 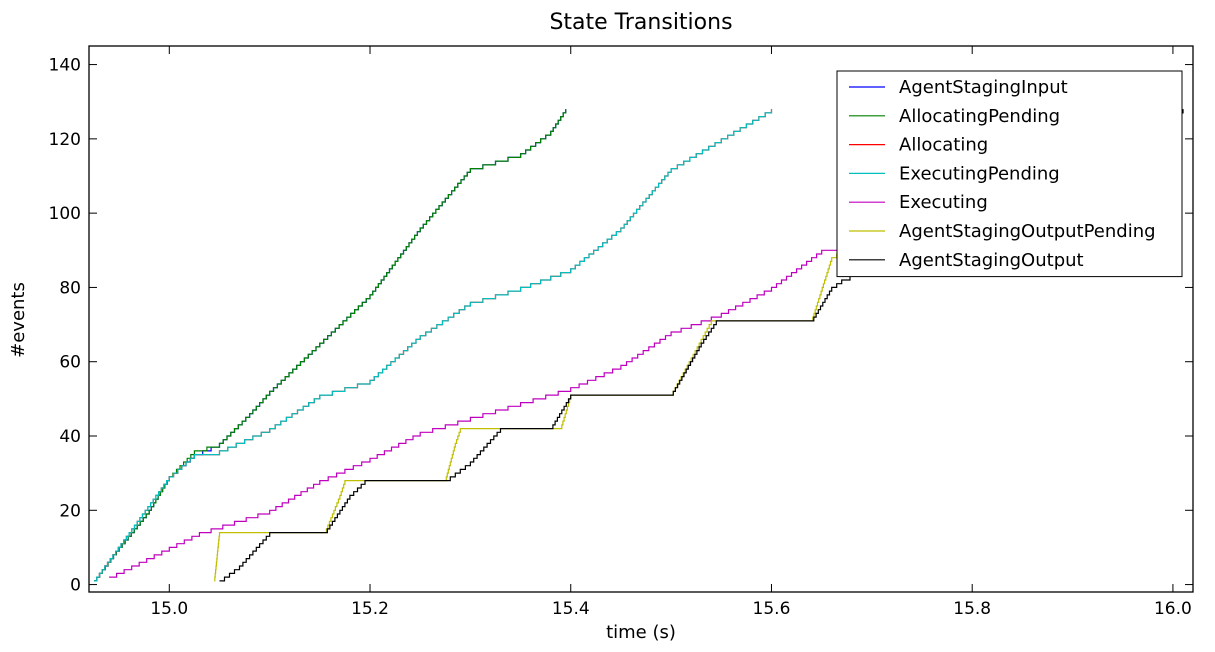 What do you see at coordinates (979, 173) in the screenshot?
I see `legend-label: ExecutingPending` at bounding box center [979, 173].